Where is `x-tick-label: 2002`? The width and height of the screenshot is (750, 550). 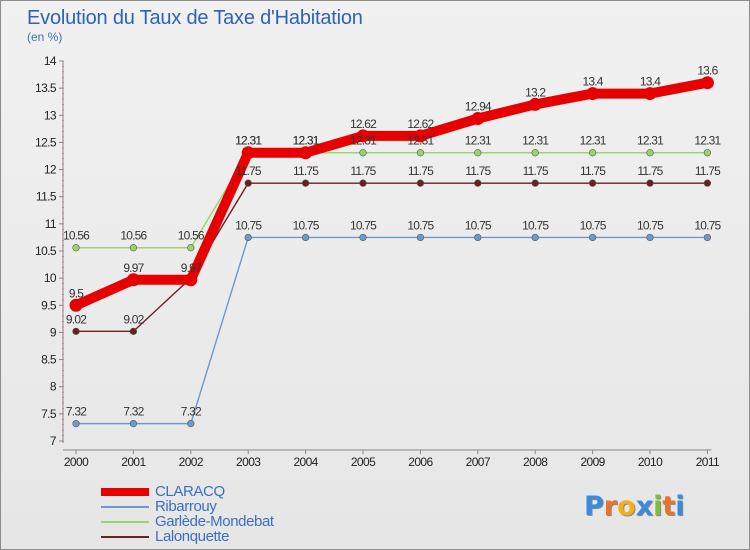
x-tick-label: 2002 is located at coordinates (191, 462).